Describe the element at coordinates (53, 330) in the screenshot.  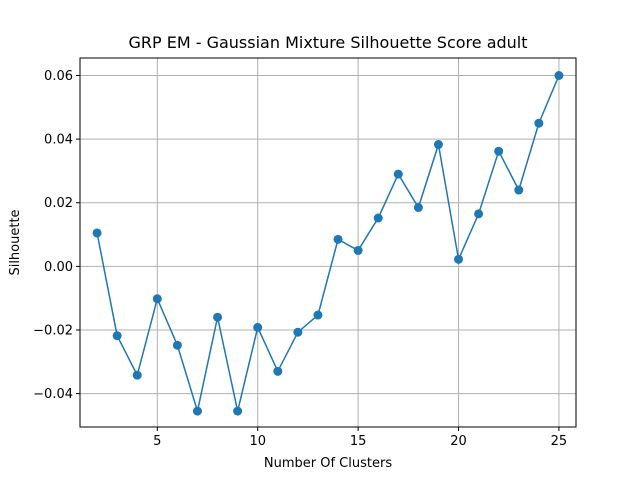
I see `y-tick-label: −0.02` at that location.